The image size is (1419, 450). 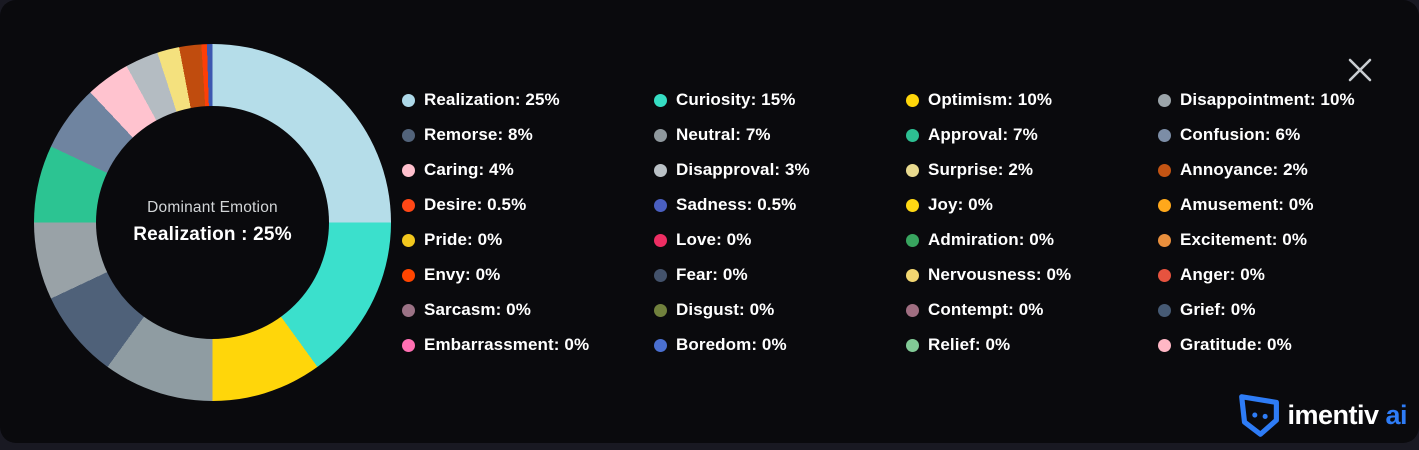 I want to click on legend-item: Disapproval: 3%, so click(x=780, y=170).